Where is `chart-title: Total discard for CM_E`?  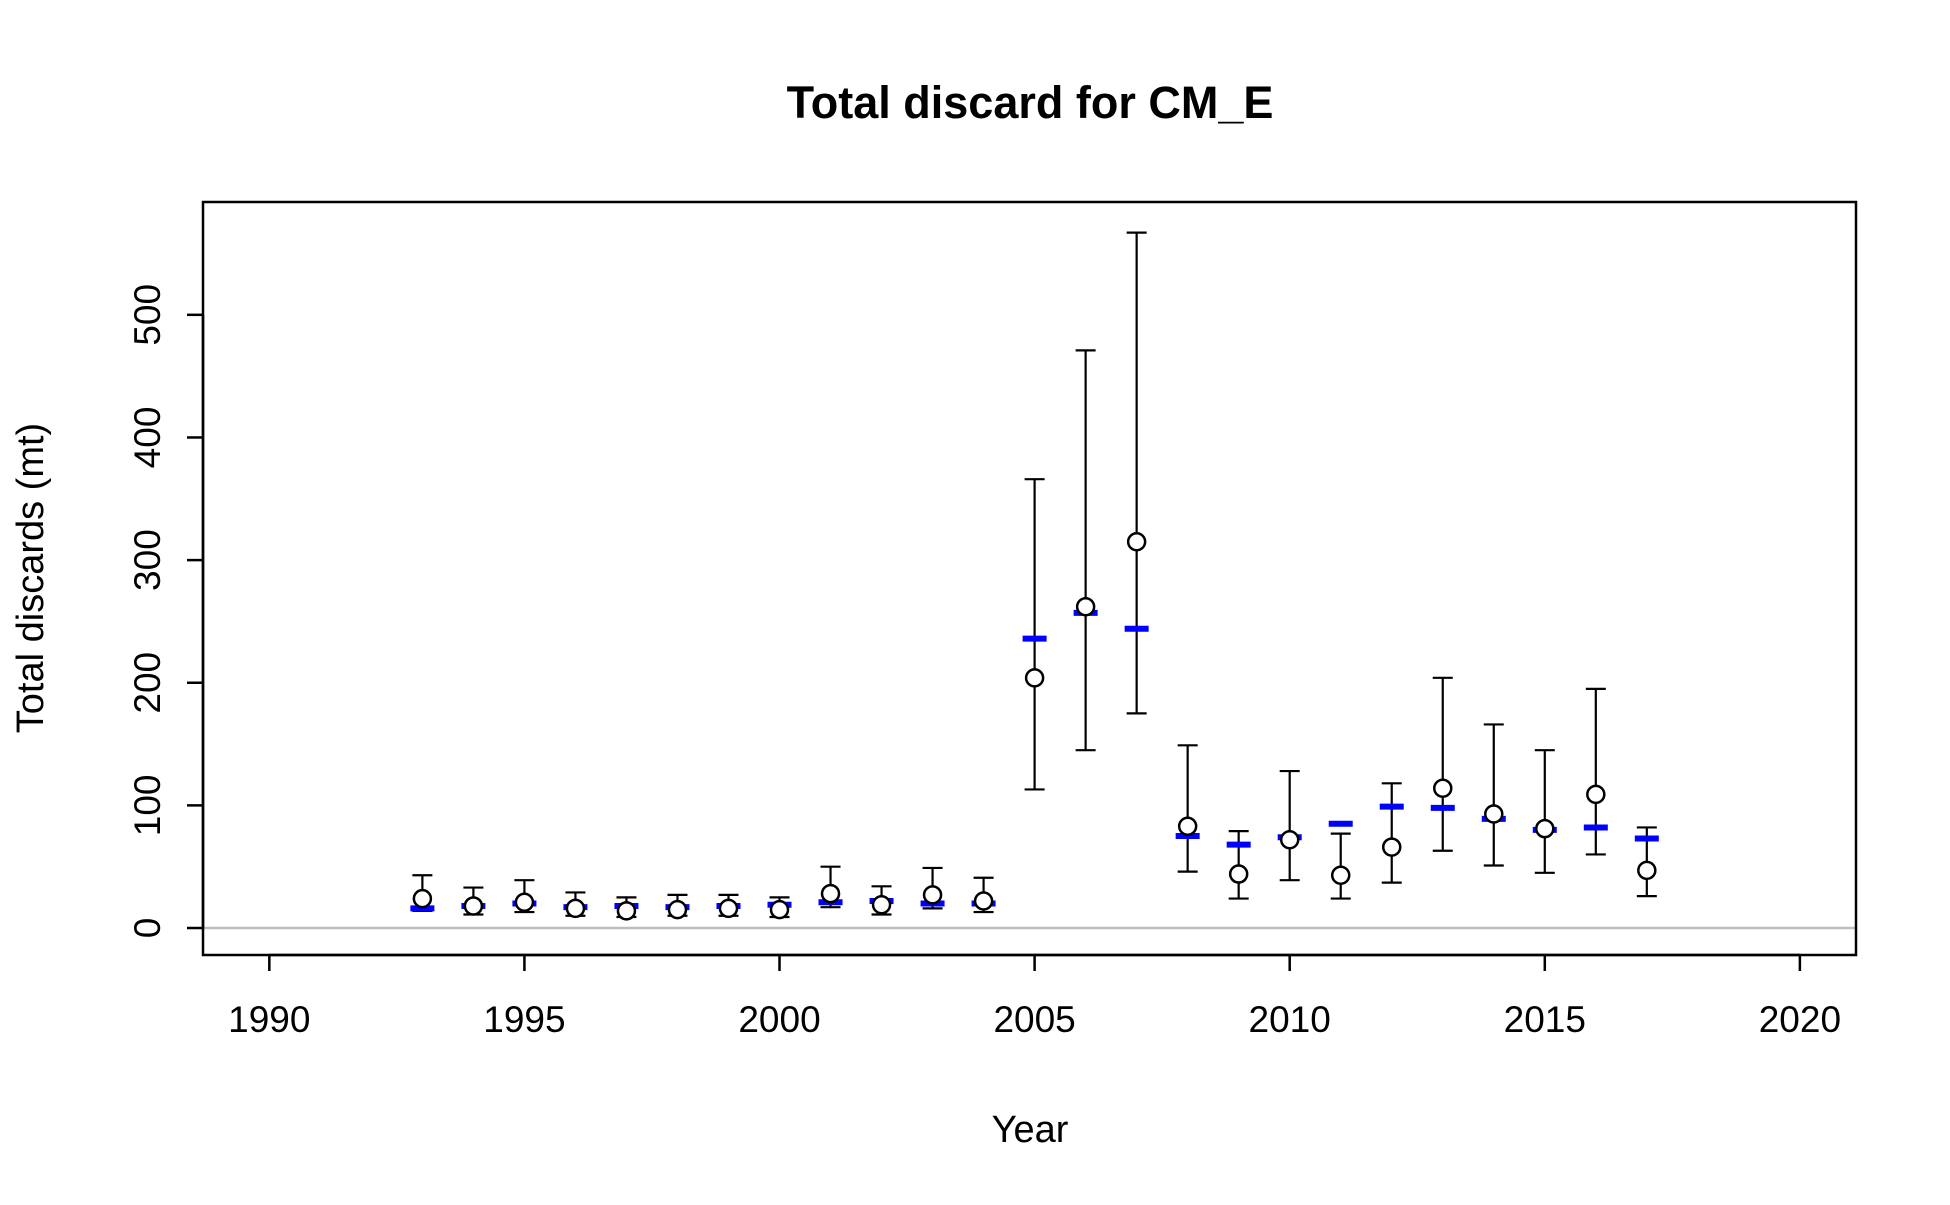
chart-title: Total discard for CM_E is located at coordinates (1030, 102).